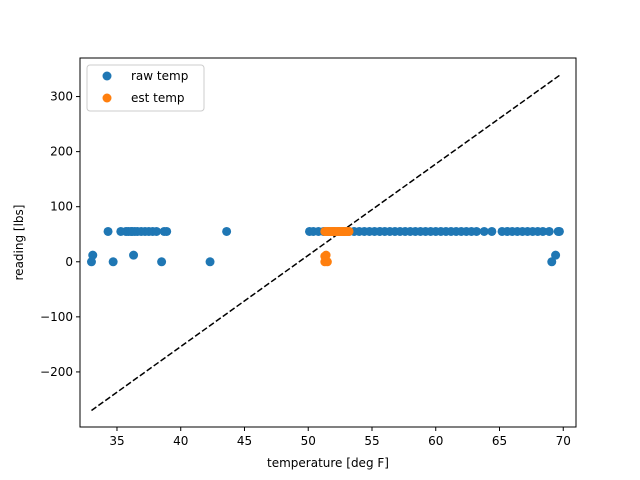 This screenshot has width=640, height=480. What do you see at coordinates (337, 246) in the screenshot?
I see `series-est-temp` at bounding box center [337, 246].